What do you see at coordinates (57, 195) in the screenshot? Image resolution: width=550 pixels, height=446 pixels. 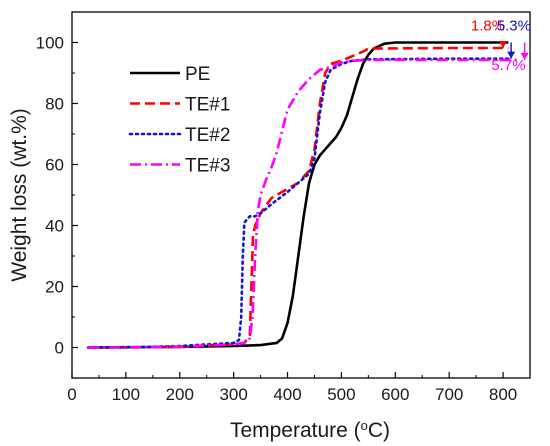 I see `y-axis: 0 20 40 60 80 100` at bounding box center [57, 195].